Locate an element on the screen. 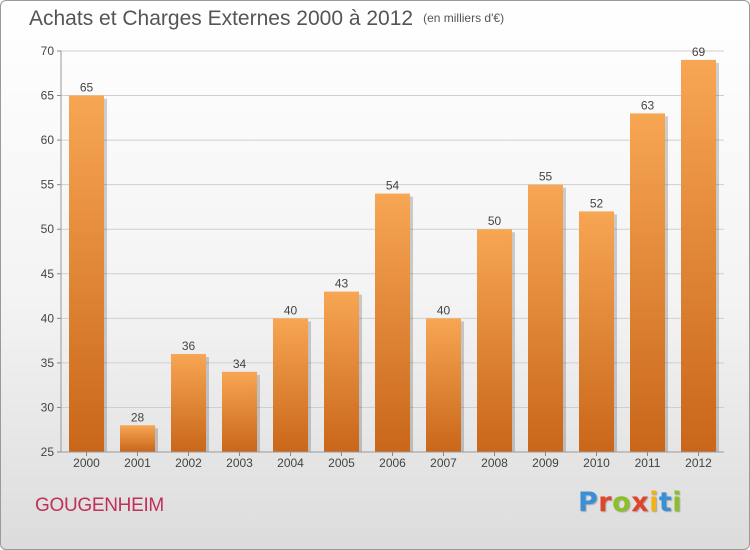 Image resolution: width=750 pixels, height=550 pixels. logo-letter: x is located at coordinates (640, 502).